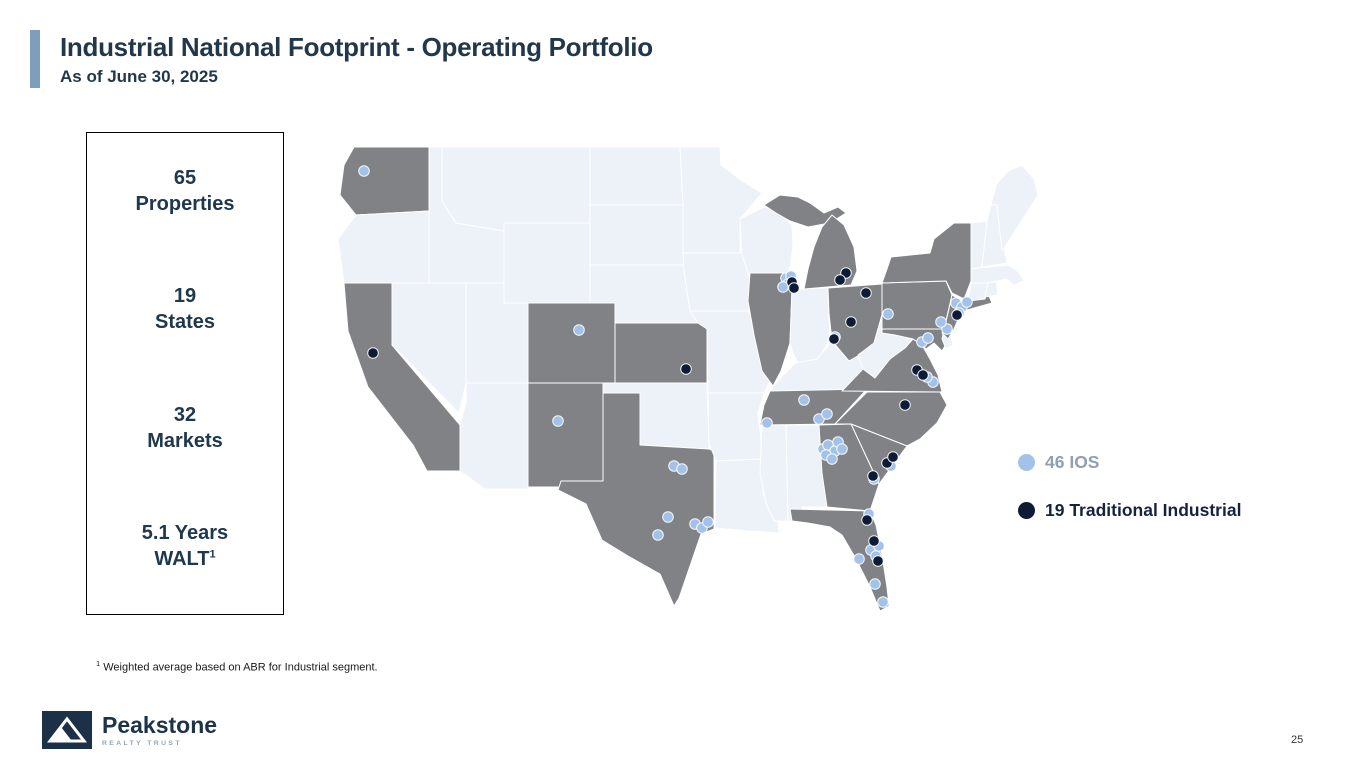 This screenshot has height=768, width=1365. Describe the element at coordinates (1297, 740) in the screenshot. I see `page-number: 25` at that location.